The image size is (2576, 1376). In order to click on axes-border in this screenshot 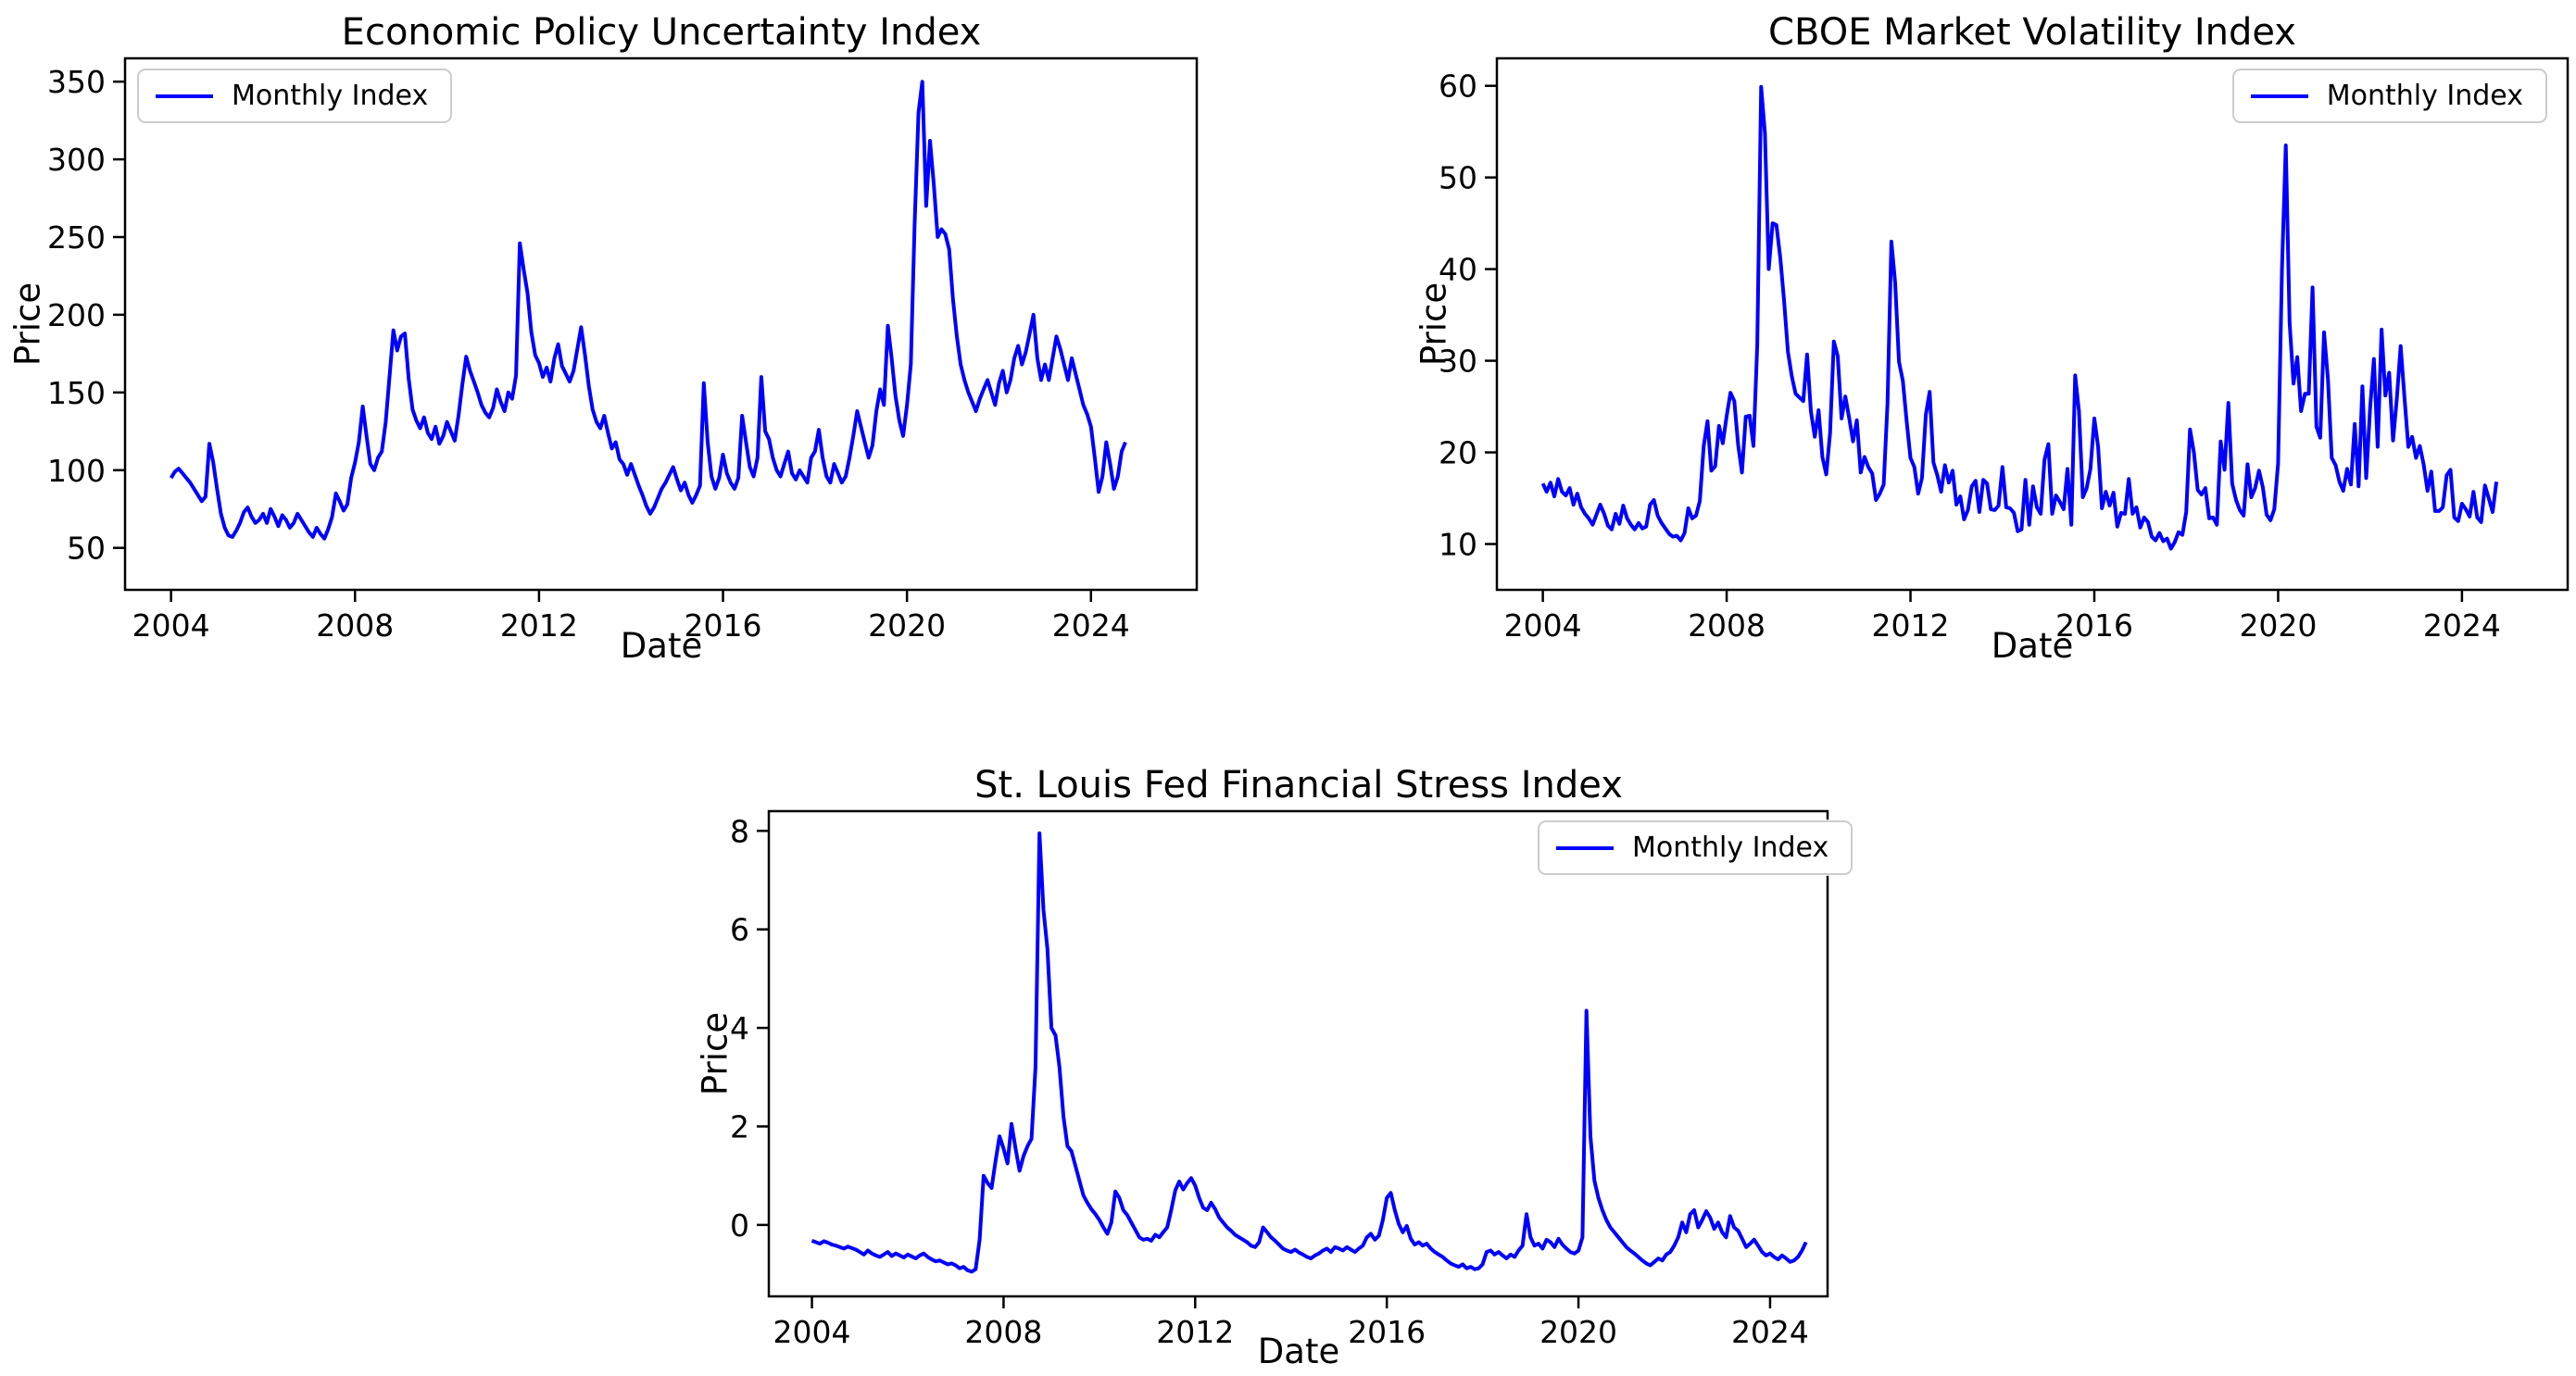, I will do `click(1298, 1053)`.